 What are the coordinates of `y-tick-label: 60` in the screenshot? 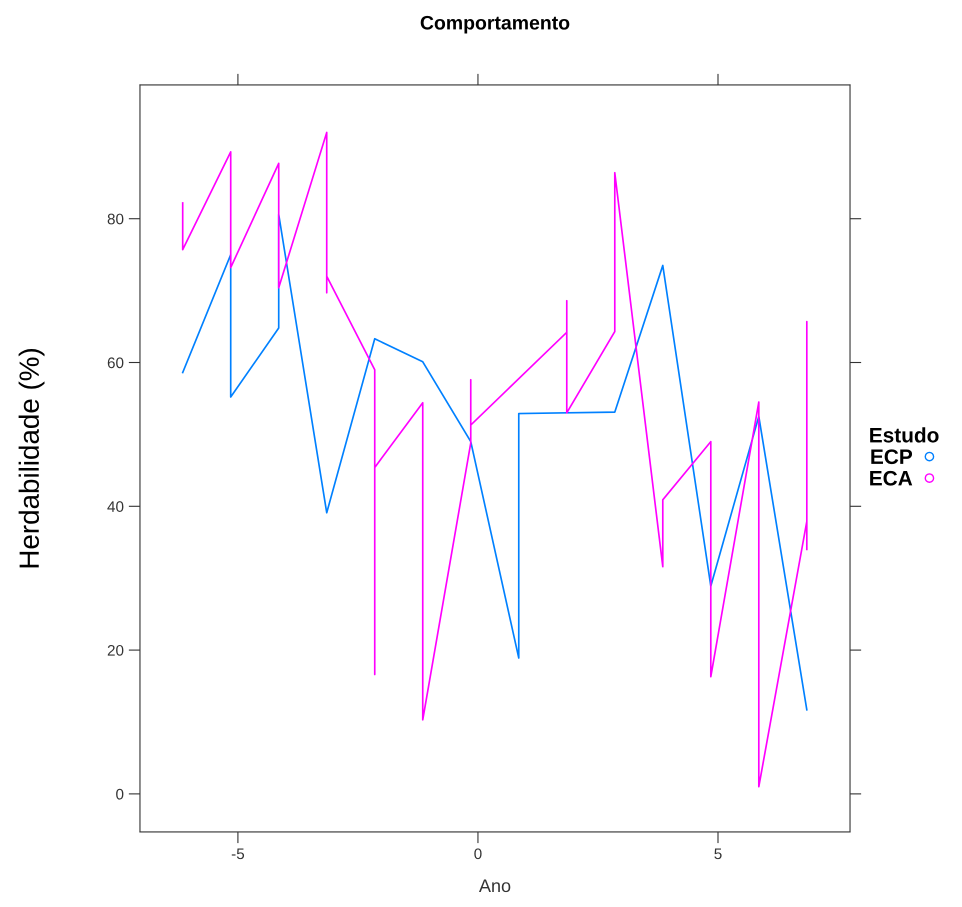 It's located at (116, 362).